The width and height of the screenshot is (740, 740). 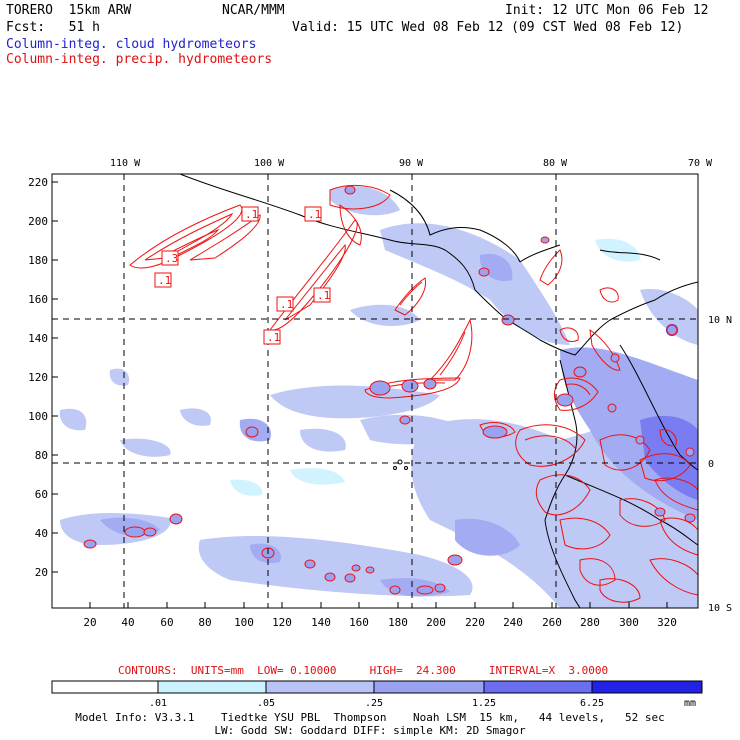 What do you see at coordinates (41, 533) in the screenshot?
I see `y-tick-label: 40` at bounding box center [41, 533].